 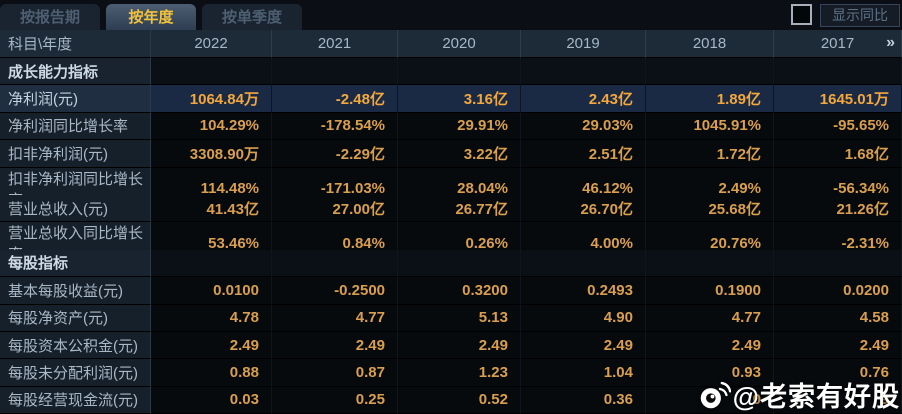 What do you see at coordinates (710, 126) in the screenshot?
I see `table-cell: 1045.91%` at bounding box center [710, 126].